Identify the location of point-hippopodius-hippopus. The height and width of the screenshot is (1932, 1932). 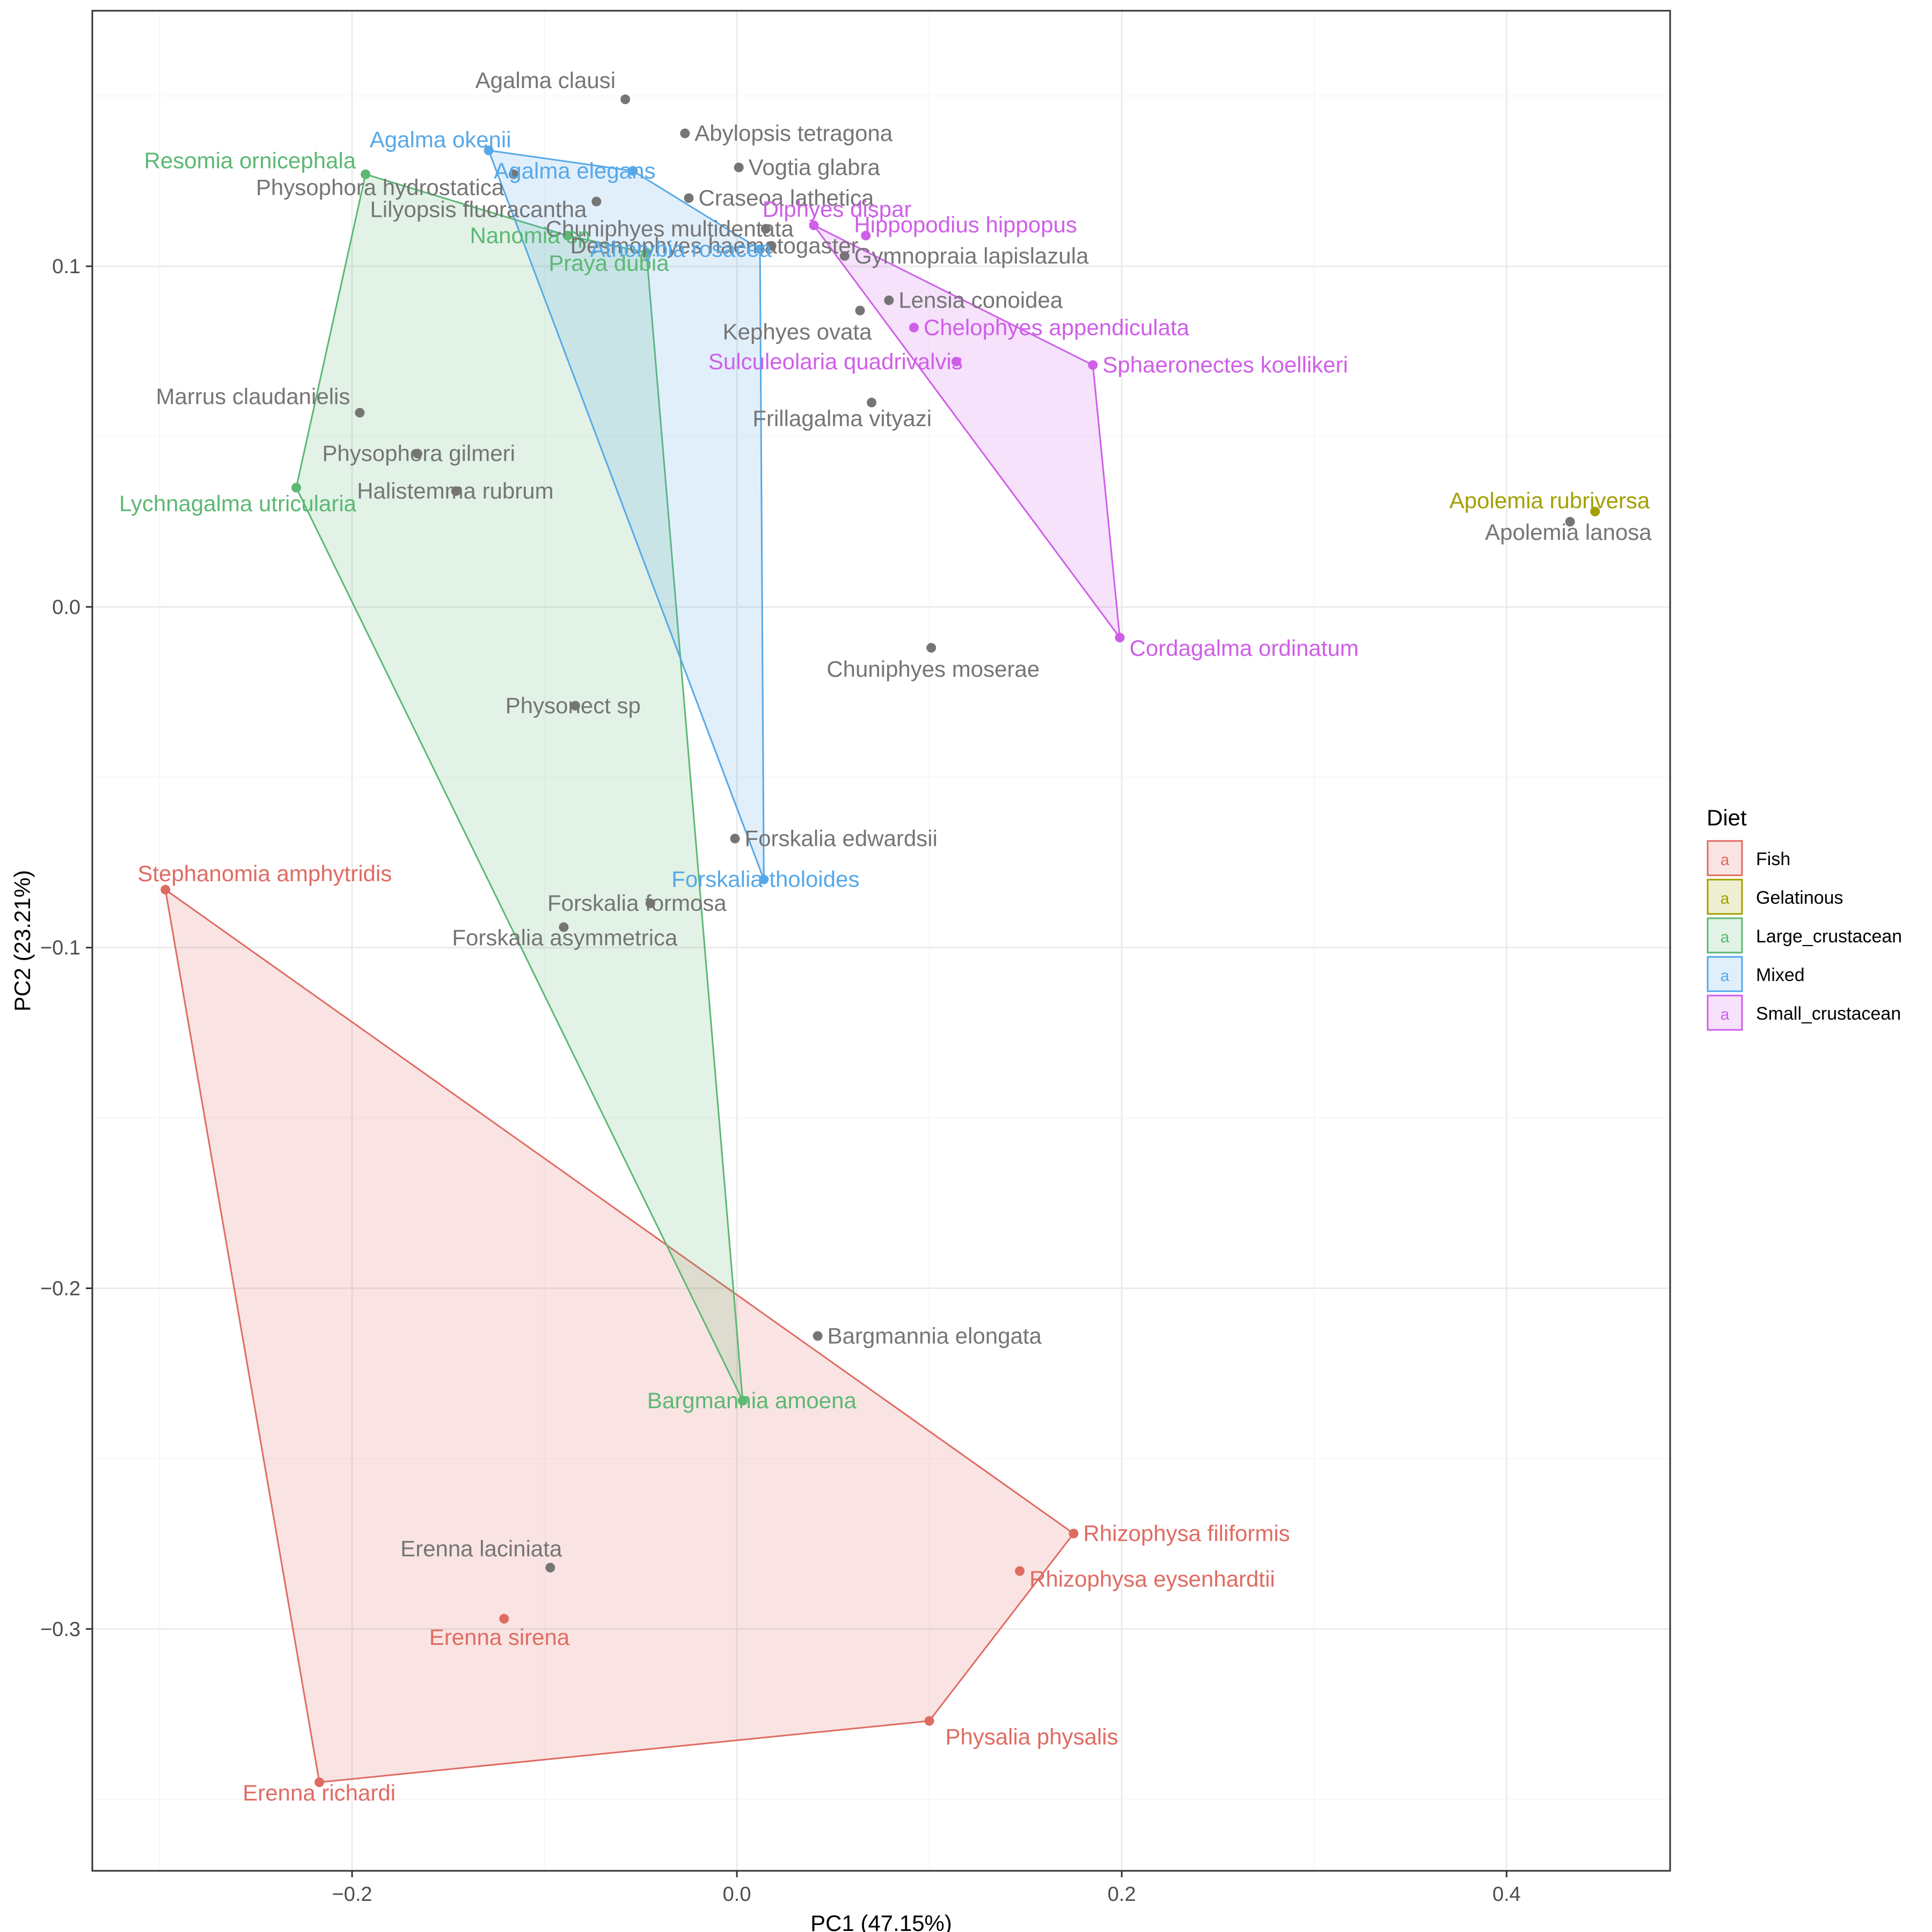
(866, 235).